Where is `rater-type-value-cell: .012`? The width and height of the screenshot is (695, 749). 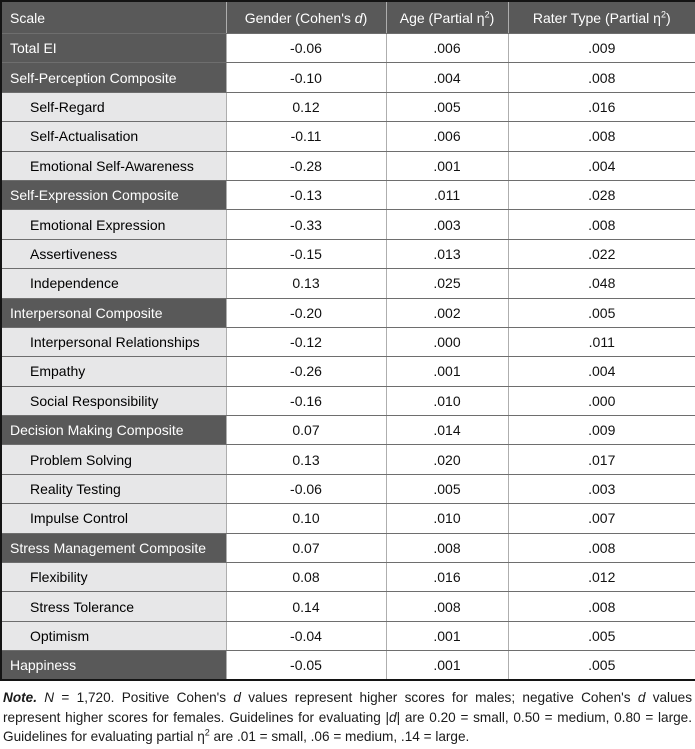 rater-type-value-cell: .012 is located at coordinates (601, 577).